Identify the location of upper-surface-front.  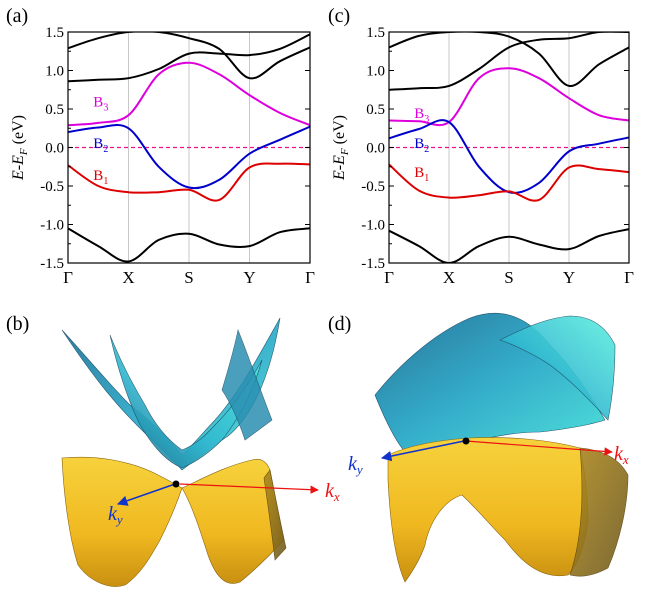
(186, 401).